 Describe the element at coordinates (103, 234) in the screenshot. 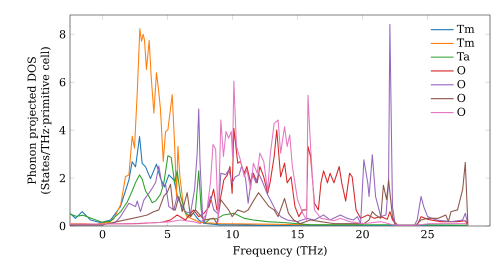

I see `x-tick-label: 0` at that location.